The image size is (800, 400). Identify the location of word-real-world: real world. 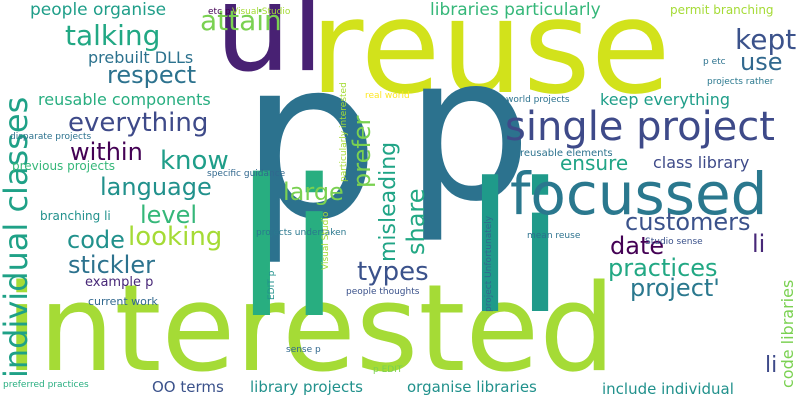
(387, 96).